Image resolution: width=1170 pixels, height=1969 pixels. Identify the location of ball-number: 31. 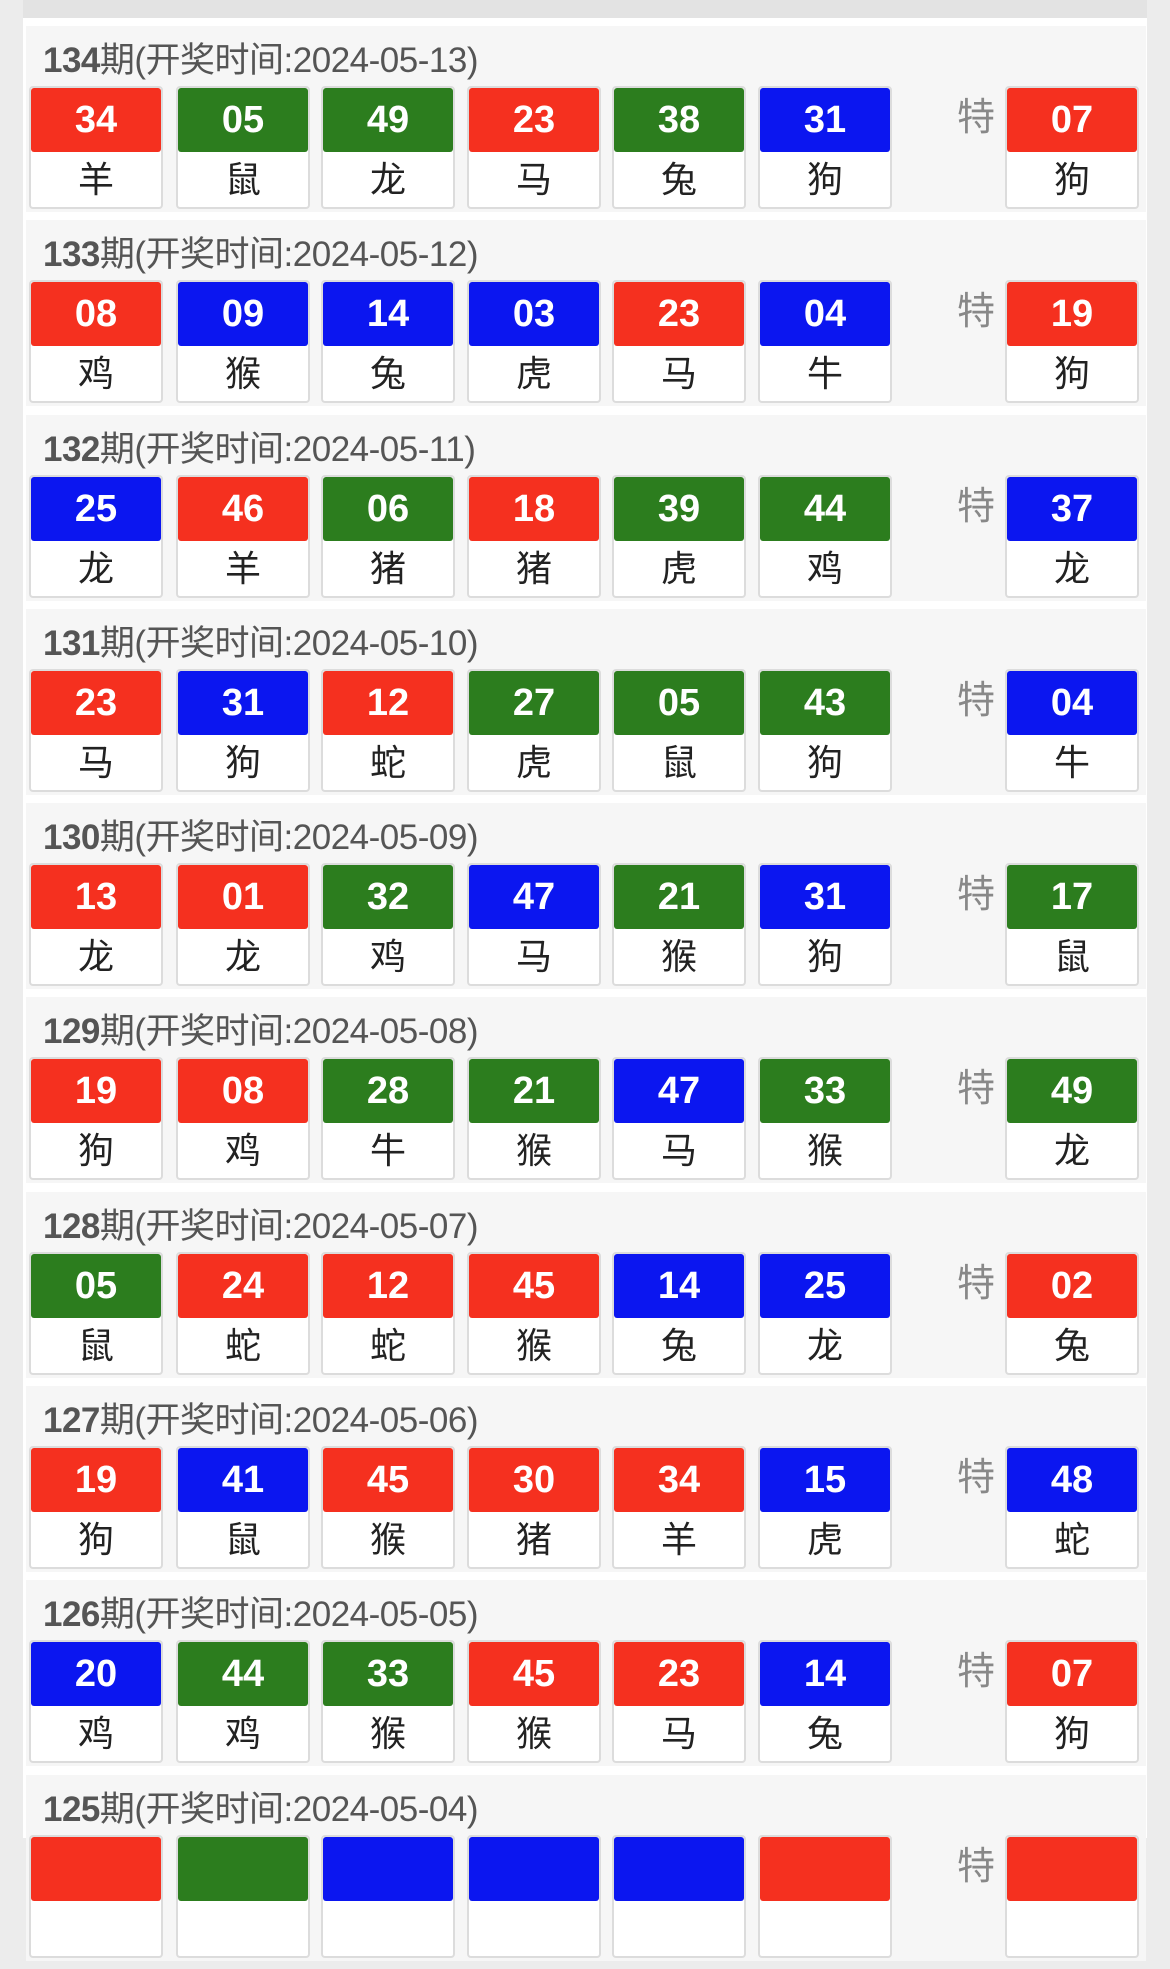
(825, 897).